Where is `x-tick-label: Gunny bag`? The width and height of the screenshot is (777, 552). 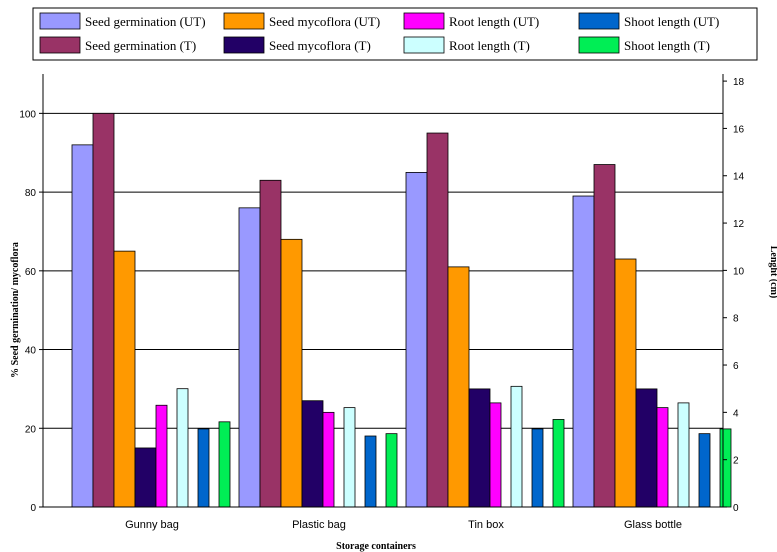 x-tick-label: Gunny bag is located at coordinates (152, 525).